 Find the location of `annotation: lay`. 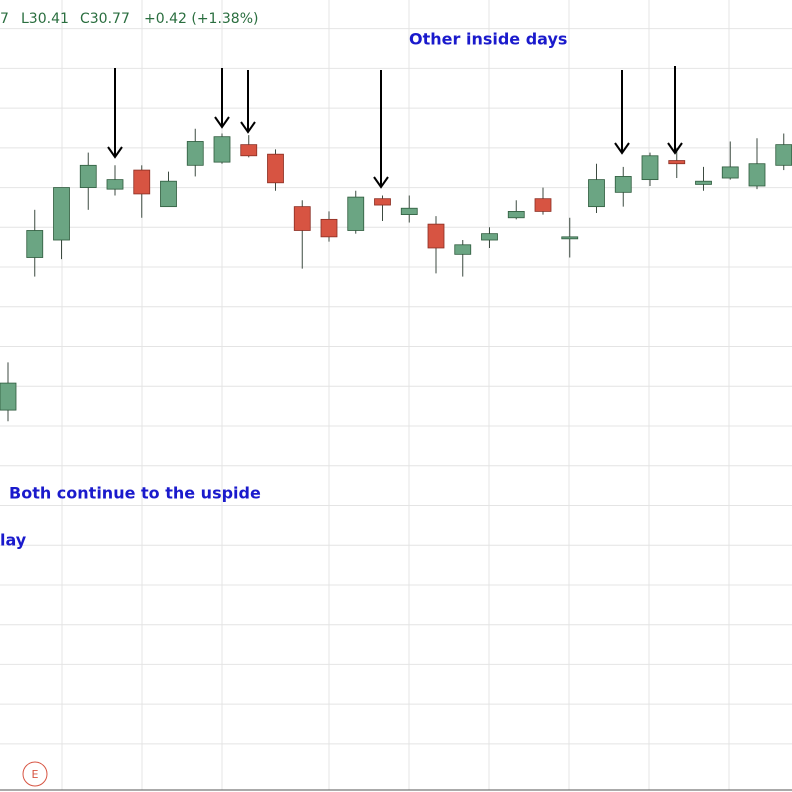

annotation: lay is located at coordinates (13, 540).